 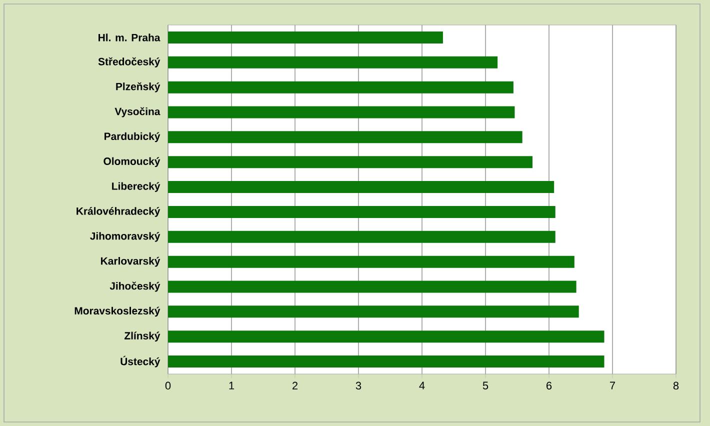 What do you see at coordinates (129, 38) in the screenshot?
I see `y-tick-label: Hl. m. Praha` at bounding box center [129, 38].